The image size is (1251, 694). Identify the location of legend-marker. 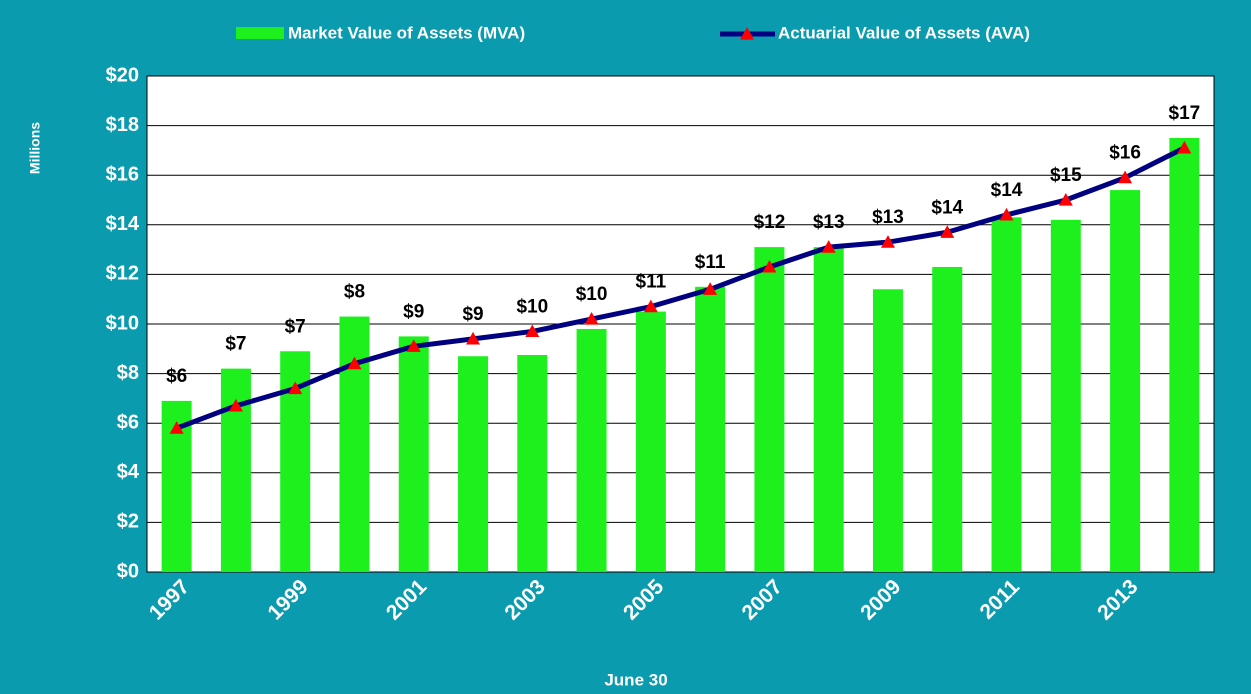
(747, 33).